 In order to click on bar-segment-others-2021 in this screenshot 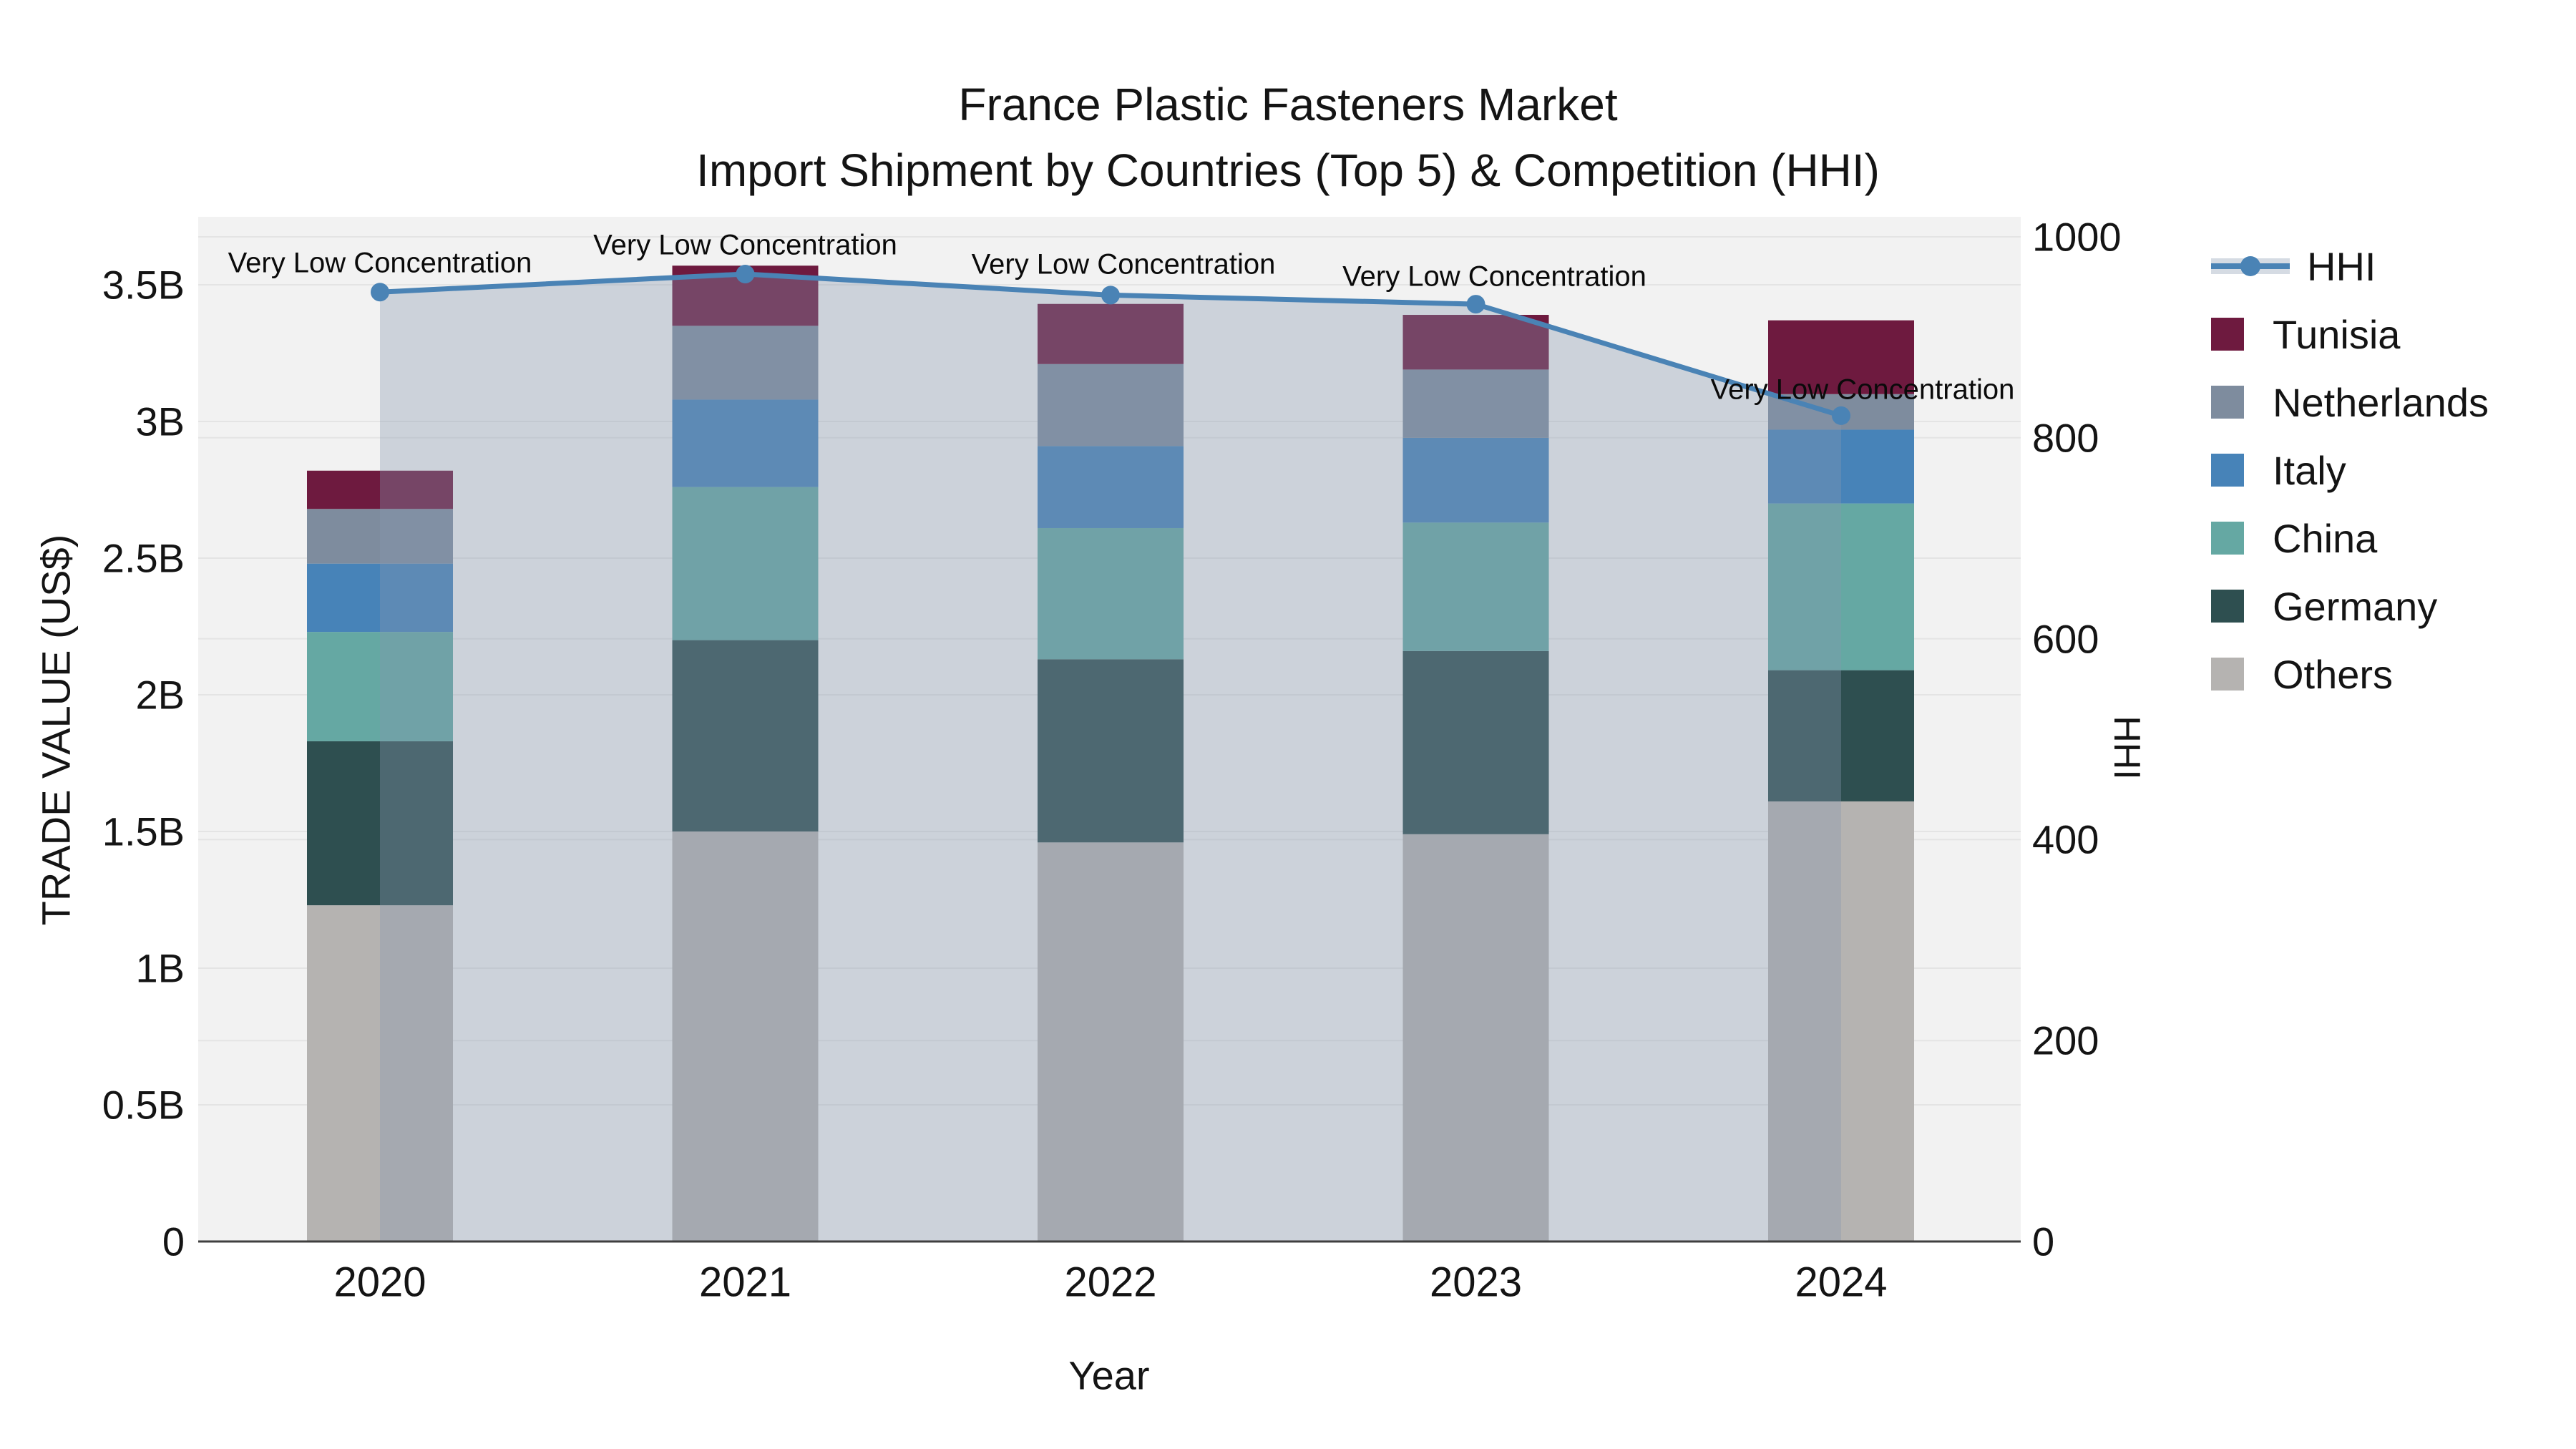, I will do `click(745, 1036)`.